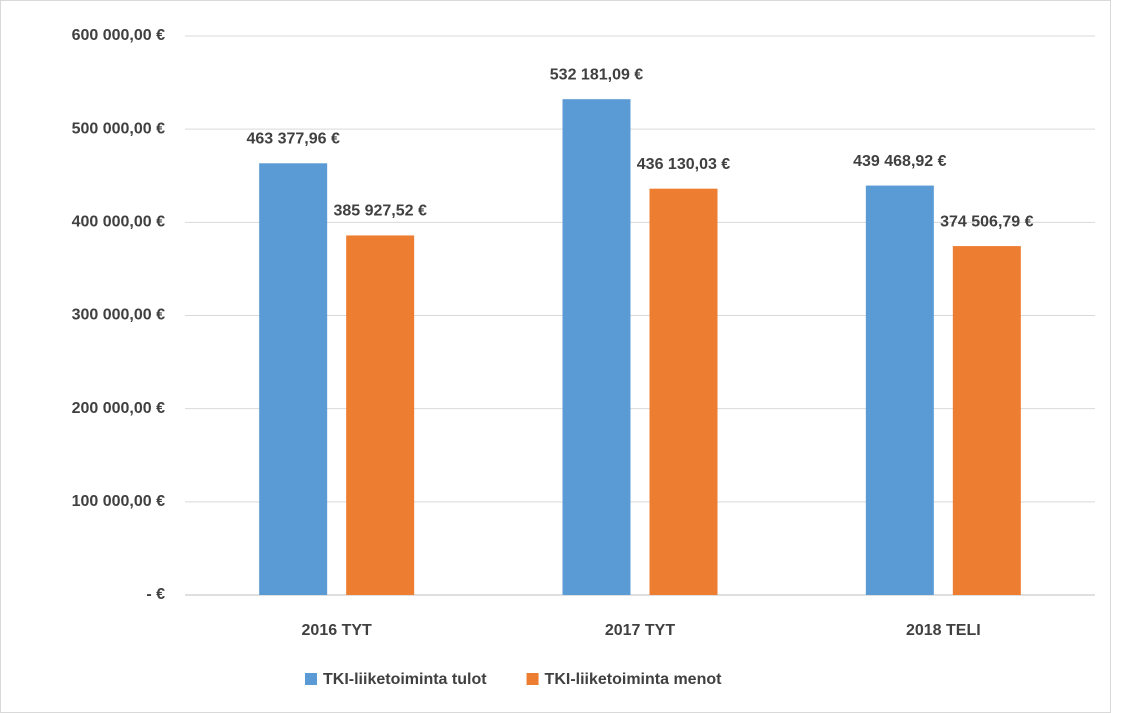  I want to click on x-tick-label: 2017 TYT, so click(640, 630).